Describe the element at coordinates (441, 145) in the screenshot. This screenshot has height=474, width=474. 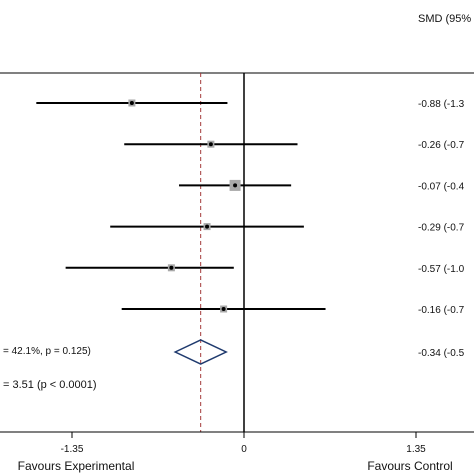
I see `study-effect-label: -0.26 (-0.7` at that location.